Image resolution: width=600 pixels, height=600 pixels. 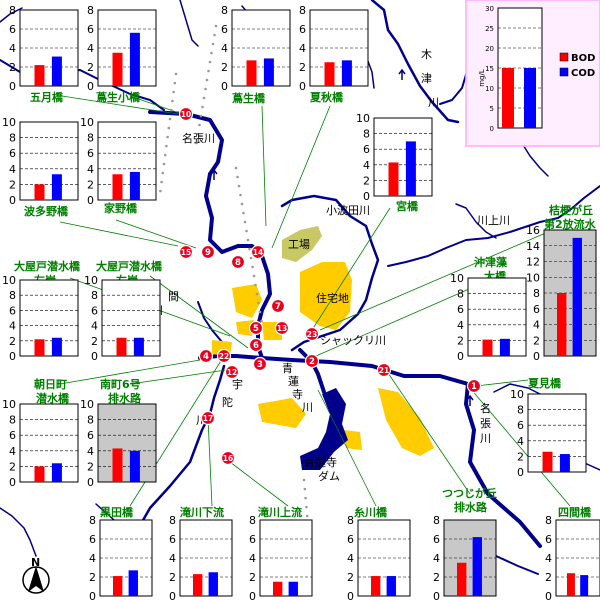 I want to click on site-marker-8: 8, so click(x=238, y=262).